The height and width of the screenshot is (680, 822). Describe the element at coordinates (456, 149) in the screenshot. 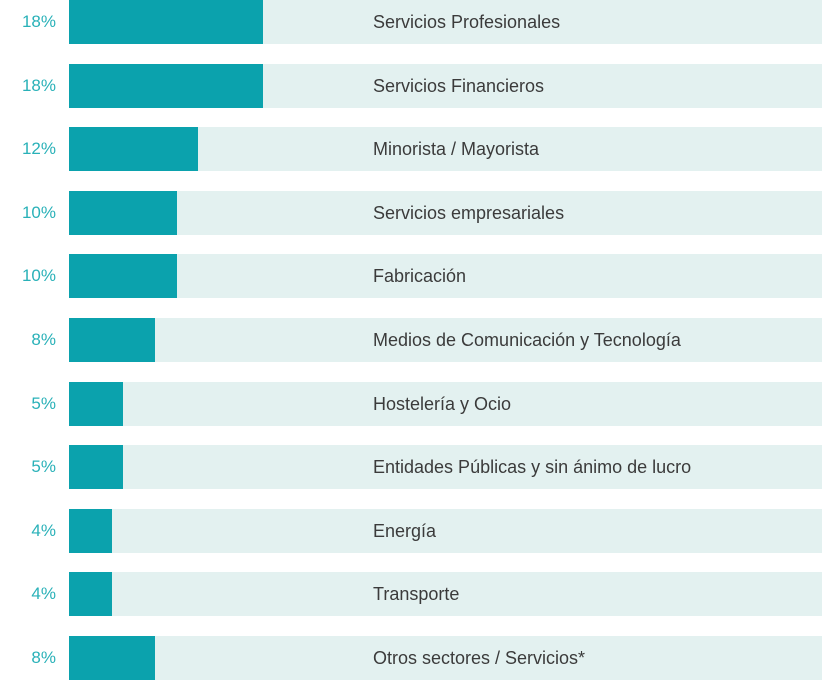

I see `category-label: Minorista / Mayorista` at that location.